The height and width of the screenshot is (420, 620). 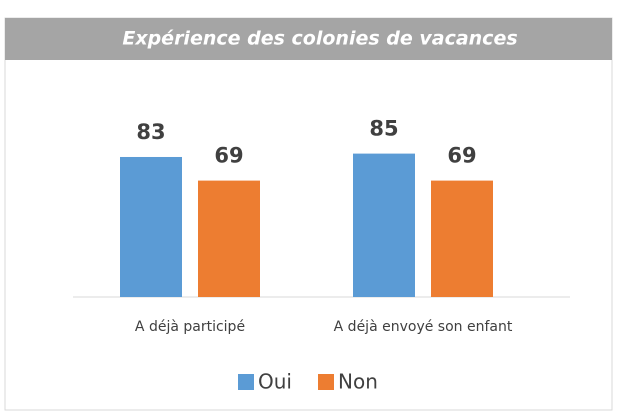 What do you see at coordinates (383, 129) in the screenshot?
I see `data-label: 85` at bounding box center [383, 129].